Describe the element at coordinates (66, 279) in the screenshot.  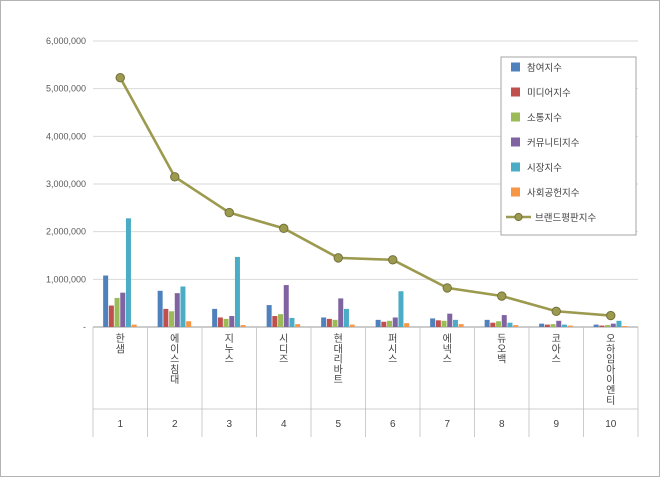
I see `y-axis-tick-label: 1,000,000` at that location.